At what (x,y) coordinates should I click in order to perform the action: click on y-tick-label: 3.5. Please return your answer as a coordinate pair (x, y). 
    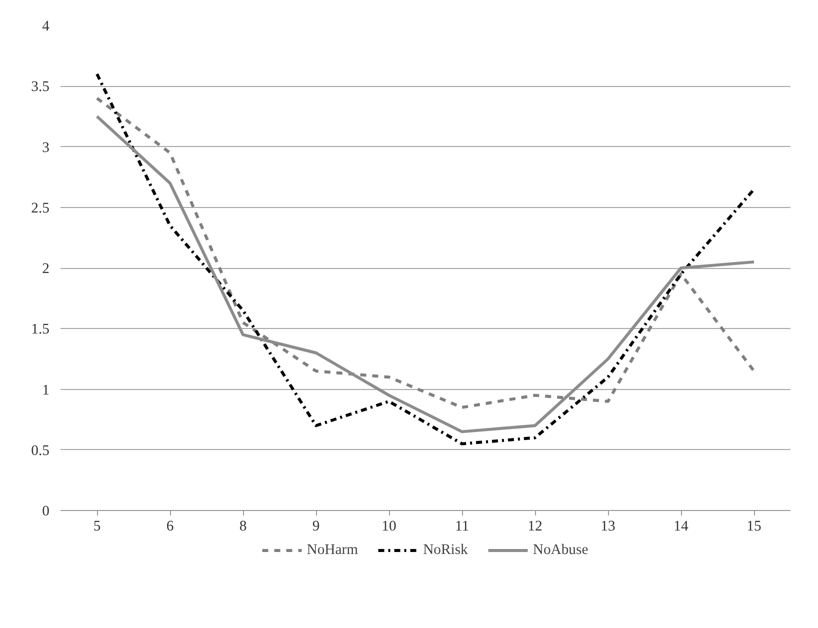
    Looking at the image, I should click on (40, 87).